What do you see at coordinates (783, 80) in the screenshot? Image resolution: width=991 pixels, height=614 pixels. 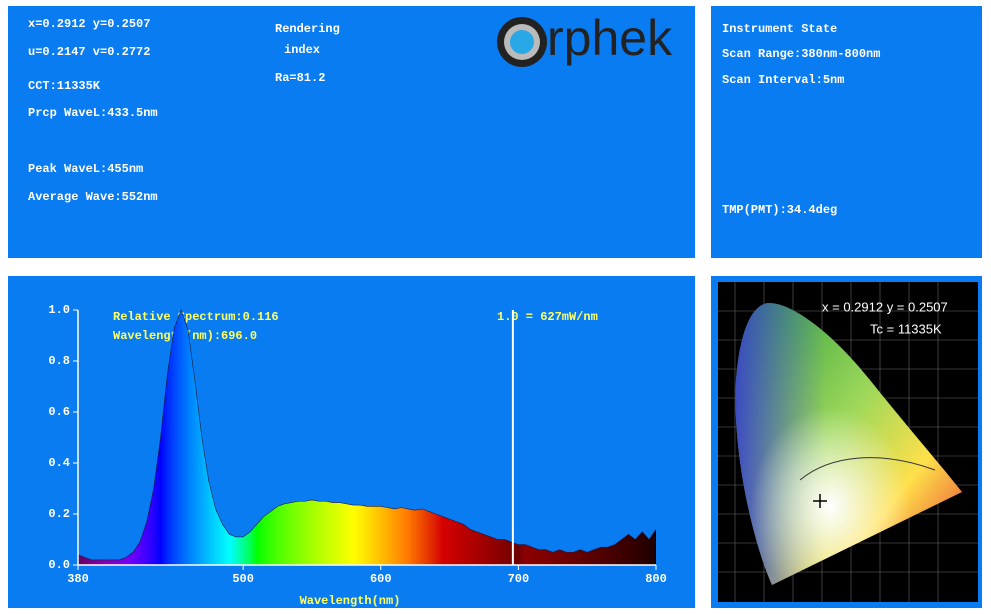 I see `instrument-line: Scan Interval:5nm` at bounding box center [783, 80].